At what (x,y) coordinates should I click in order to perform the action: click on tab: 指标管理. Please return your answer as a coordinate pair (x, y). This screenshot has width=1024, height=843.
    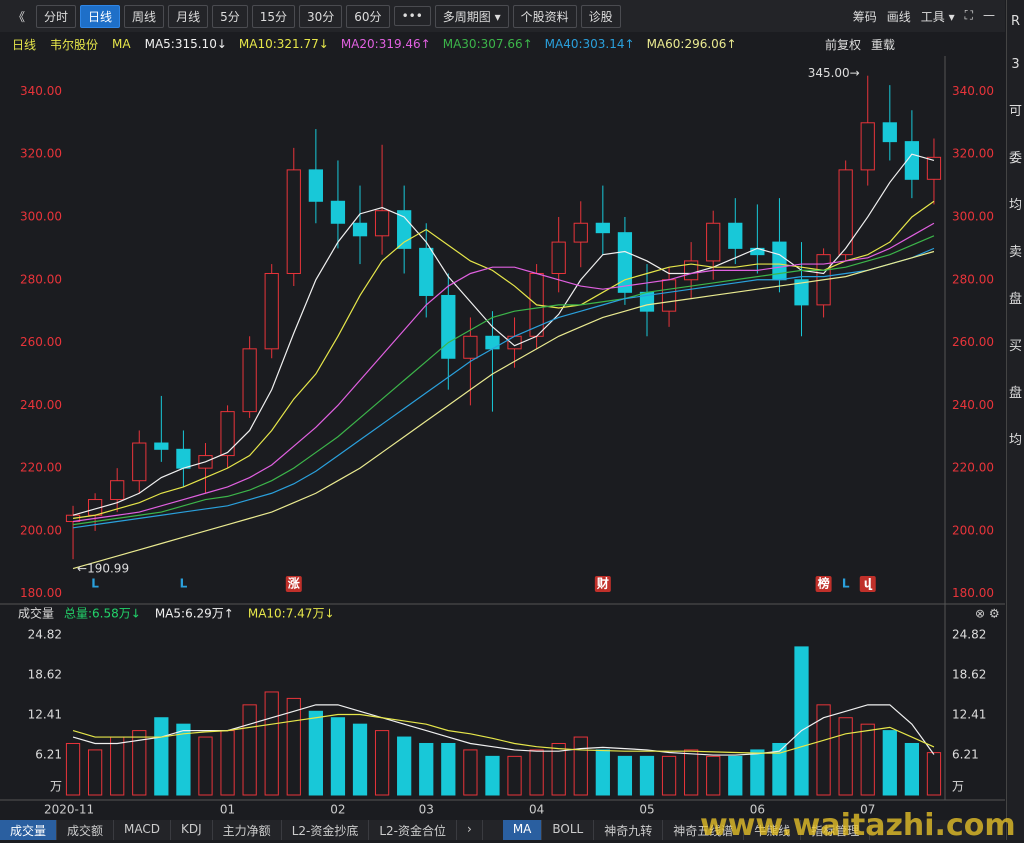
    Looking at the image, I should click on (836, 830).